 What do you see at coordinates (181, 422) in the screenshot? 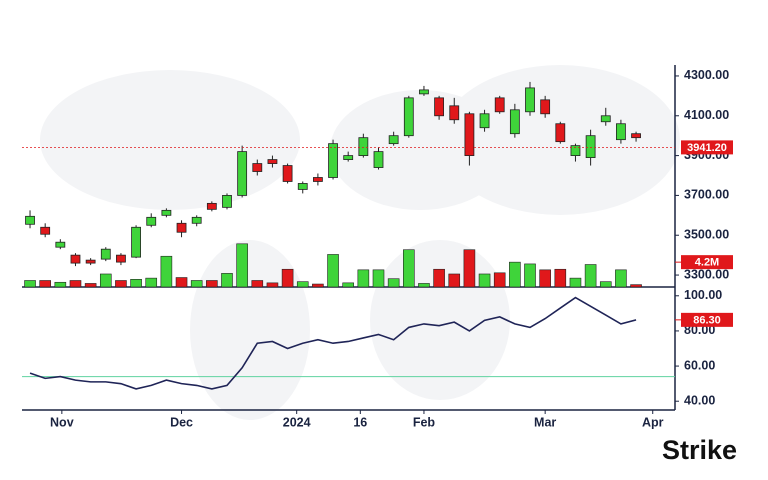
I see `x-tick-label: Dec` at bounding box center [181, 422].